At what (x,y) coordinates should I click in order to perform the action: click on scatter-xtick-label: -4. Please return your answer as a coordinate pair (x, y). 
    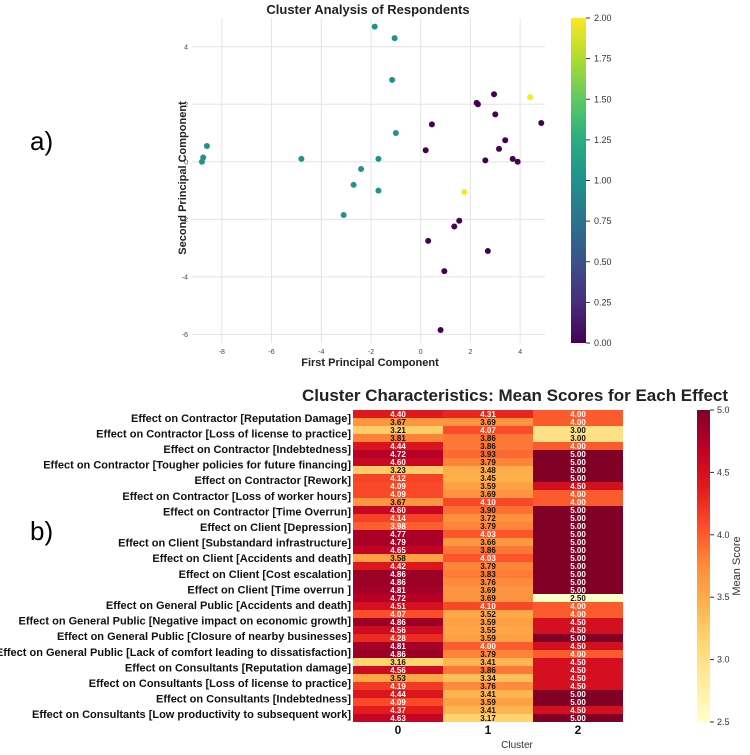
    Looking at the image, I should click on (321, 352).